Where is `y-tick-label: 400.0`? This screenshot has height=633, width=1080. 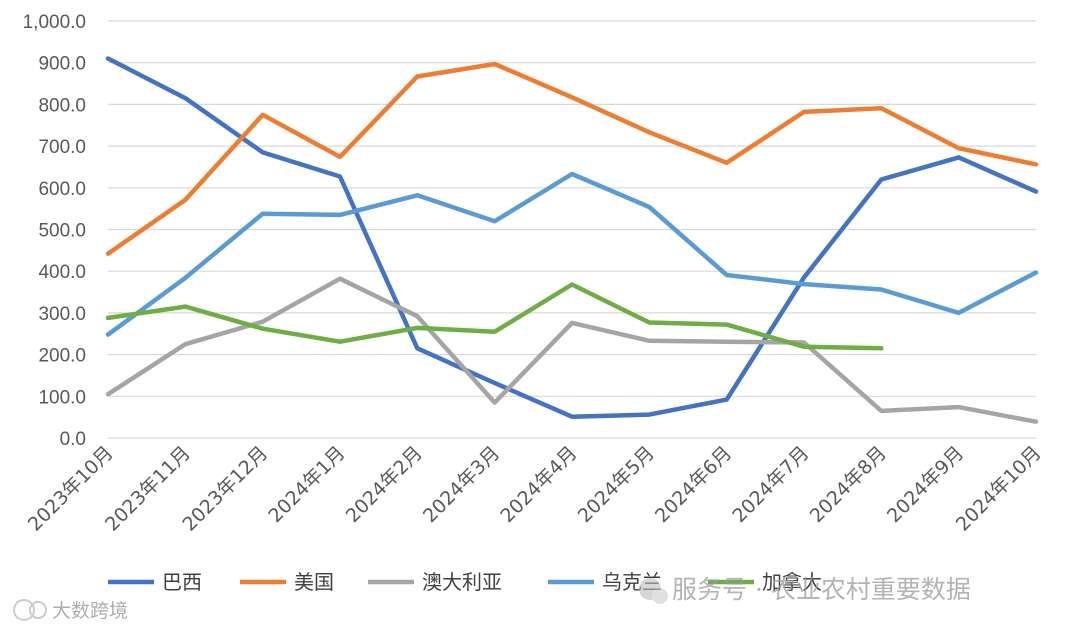
y-tick-label: 400.0 is located at coordinates (62, 272).